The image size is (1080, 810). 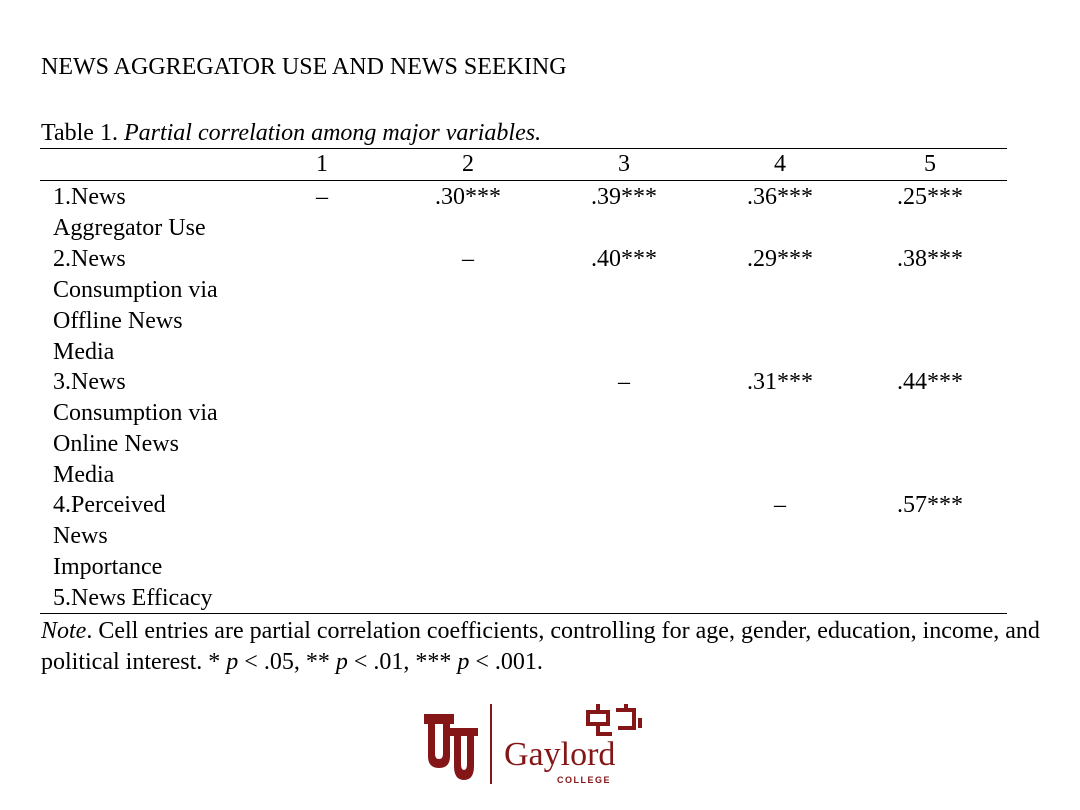 What do you see at coordinates (624, 197) in the screenshot?
I see `cell-r1-c3: .39***` at bounding box center [624, 197].